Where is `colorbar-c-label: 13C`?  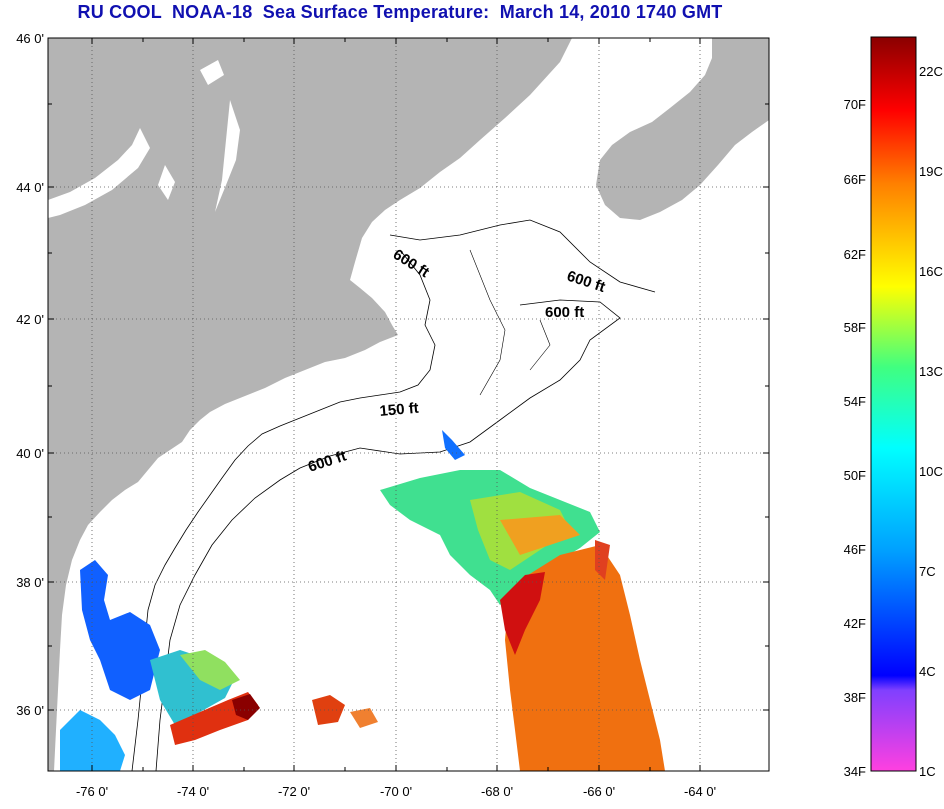
colorbar-c-label: 13C is located at coordinates (931, 371).